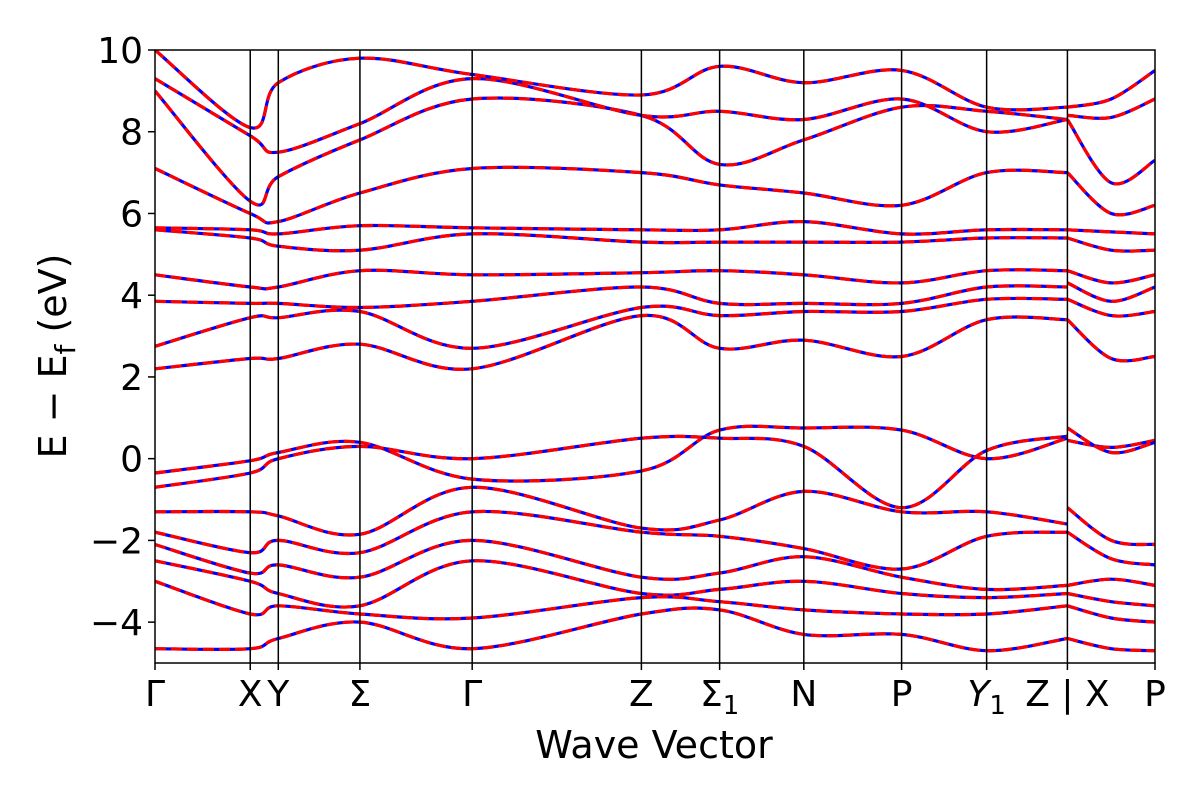 This screenshot has height=804, width=1200. What do you see at coordinates (719, 697) in the screenshot?
I see `kpoint-label: Σ1` at bounding box center [719, 697].